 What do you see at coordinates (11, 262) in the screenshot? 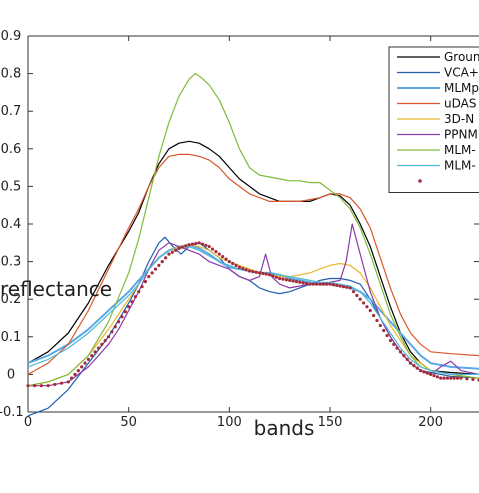
I see `y-tick-label: 0.3` at bounding box center [11, 262].